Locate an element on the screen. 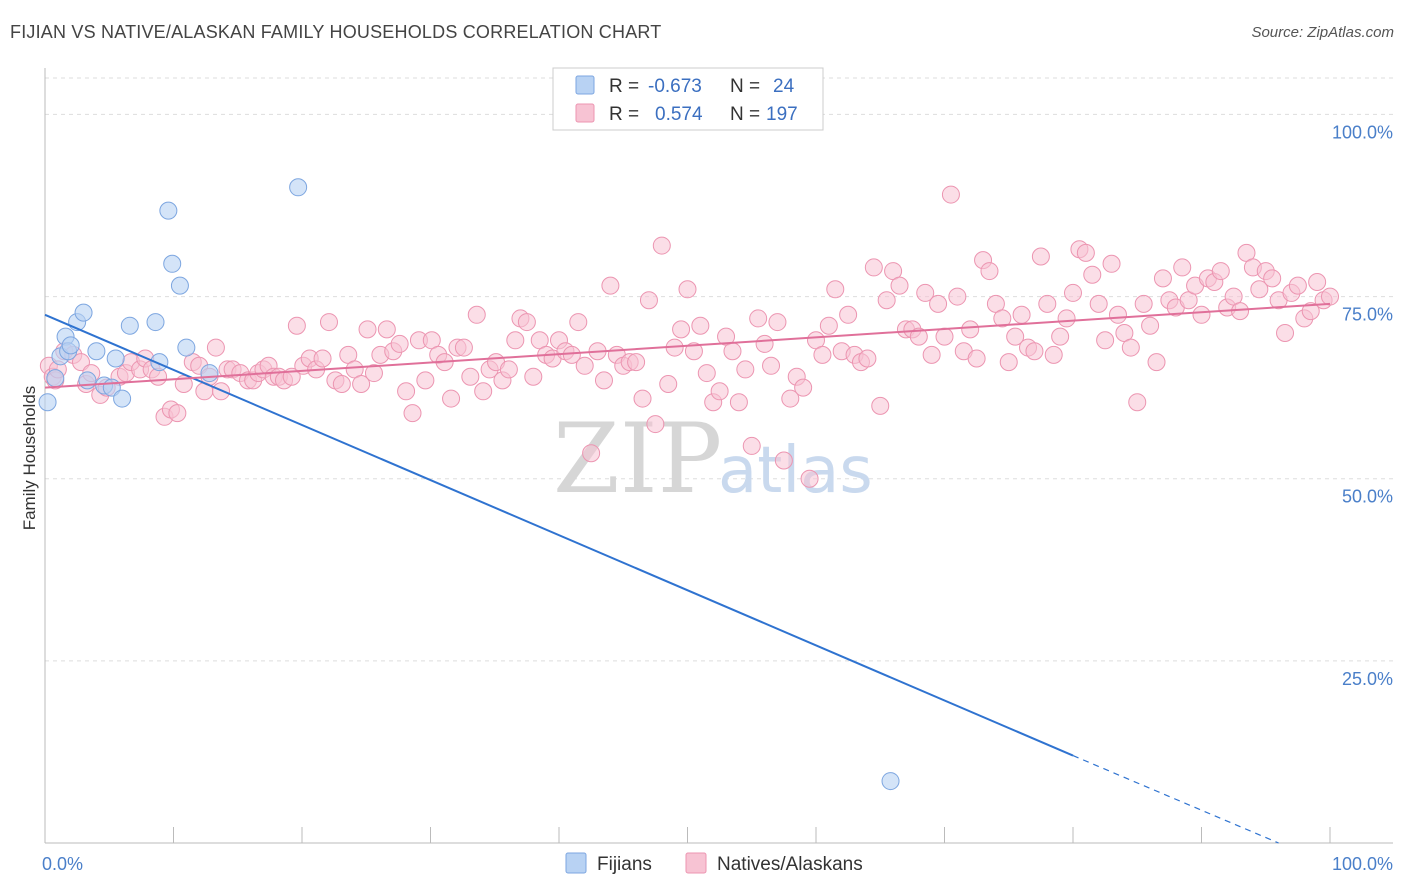 This screenshot has width=1406, height=892. x-tick-label: 0.0% is located at coordinates (62, 864).